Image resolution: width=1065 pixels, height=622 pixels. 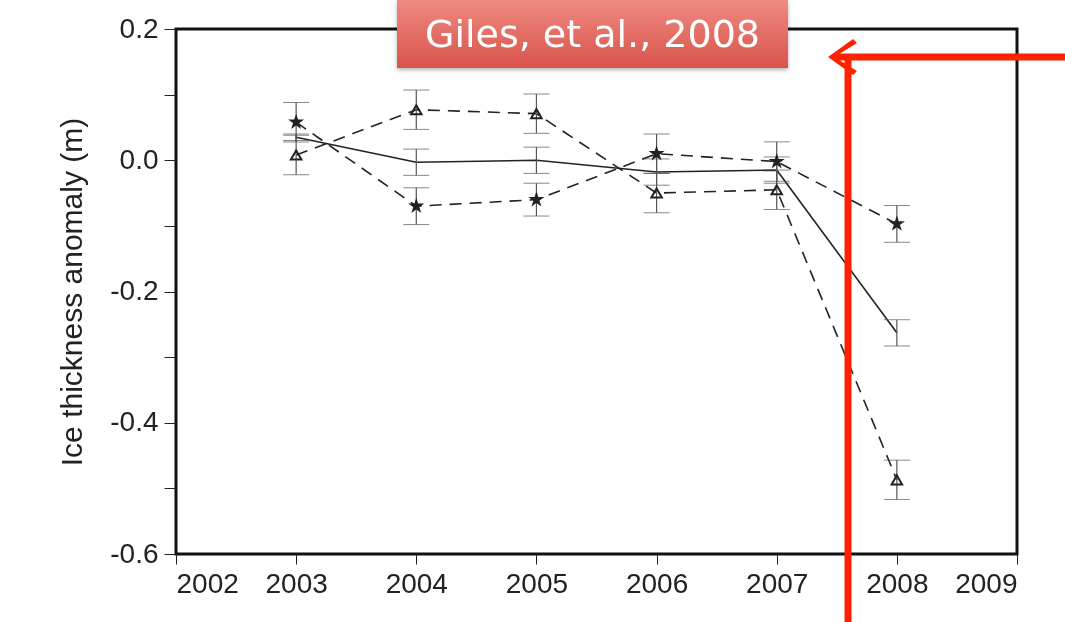 What do you see at coordinates (777, 583) in the screenshot?
I see `x-tick-label: 2007` at bounding box center [777, 583].